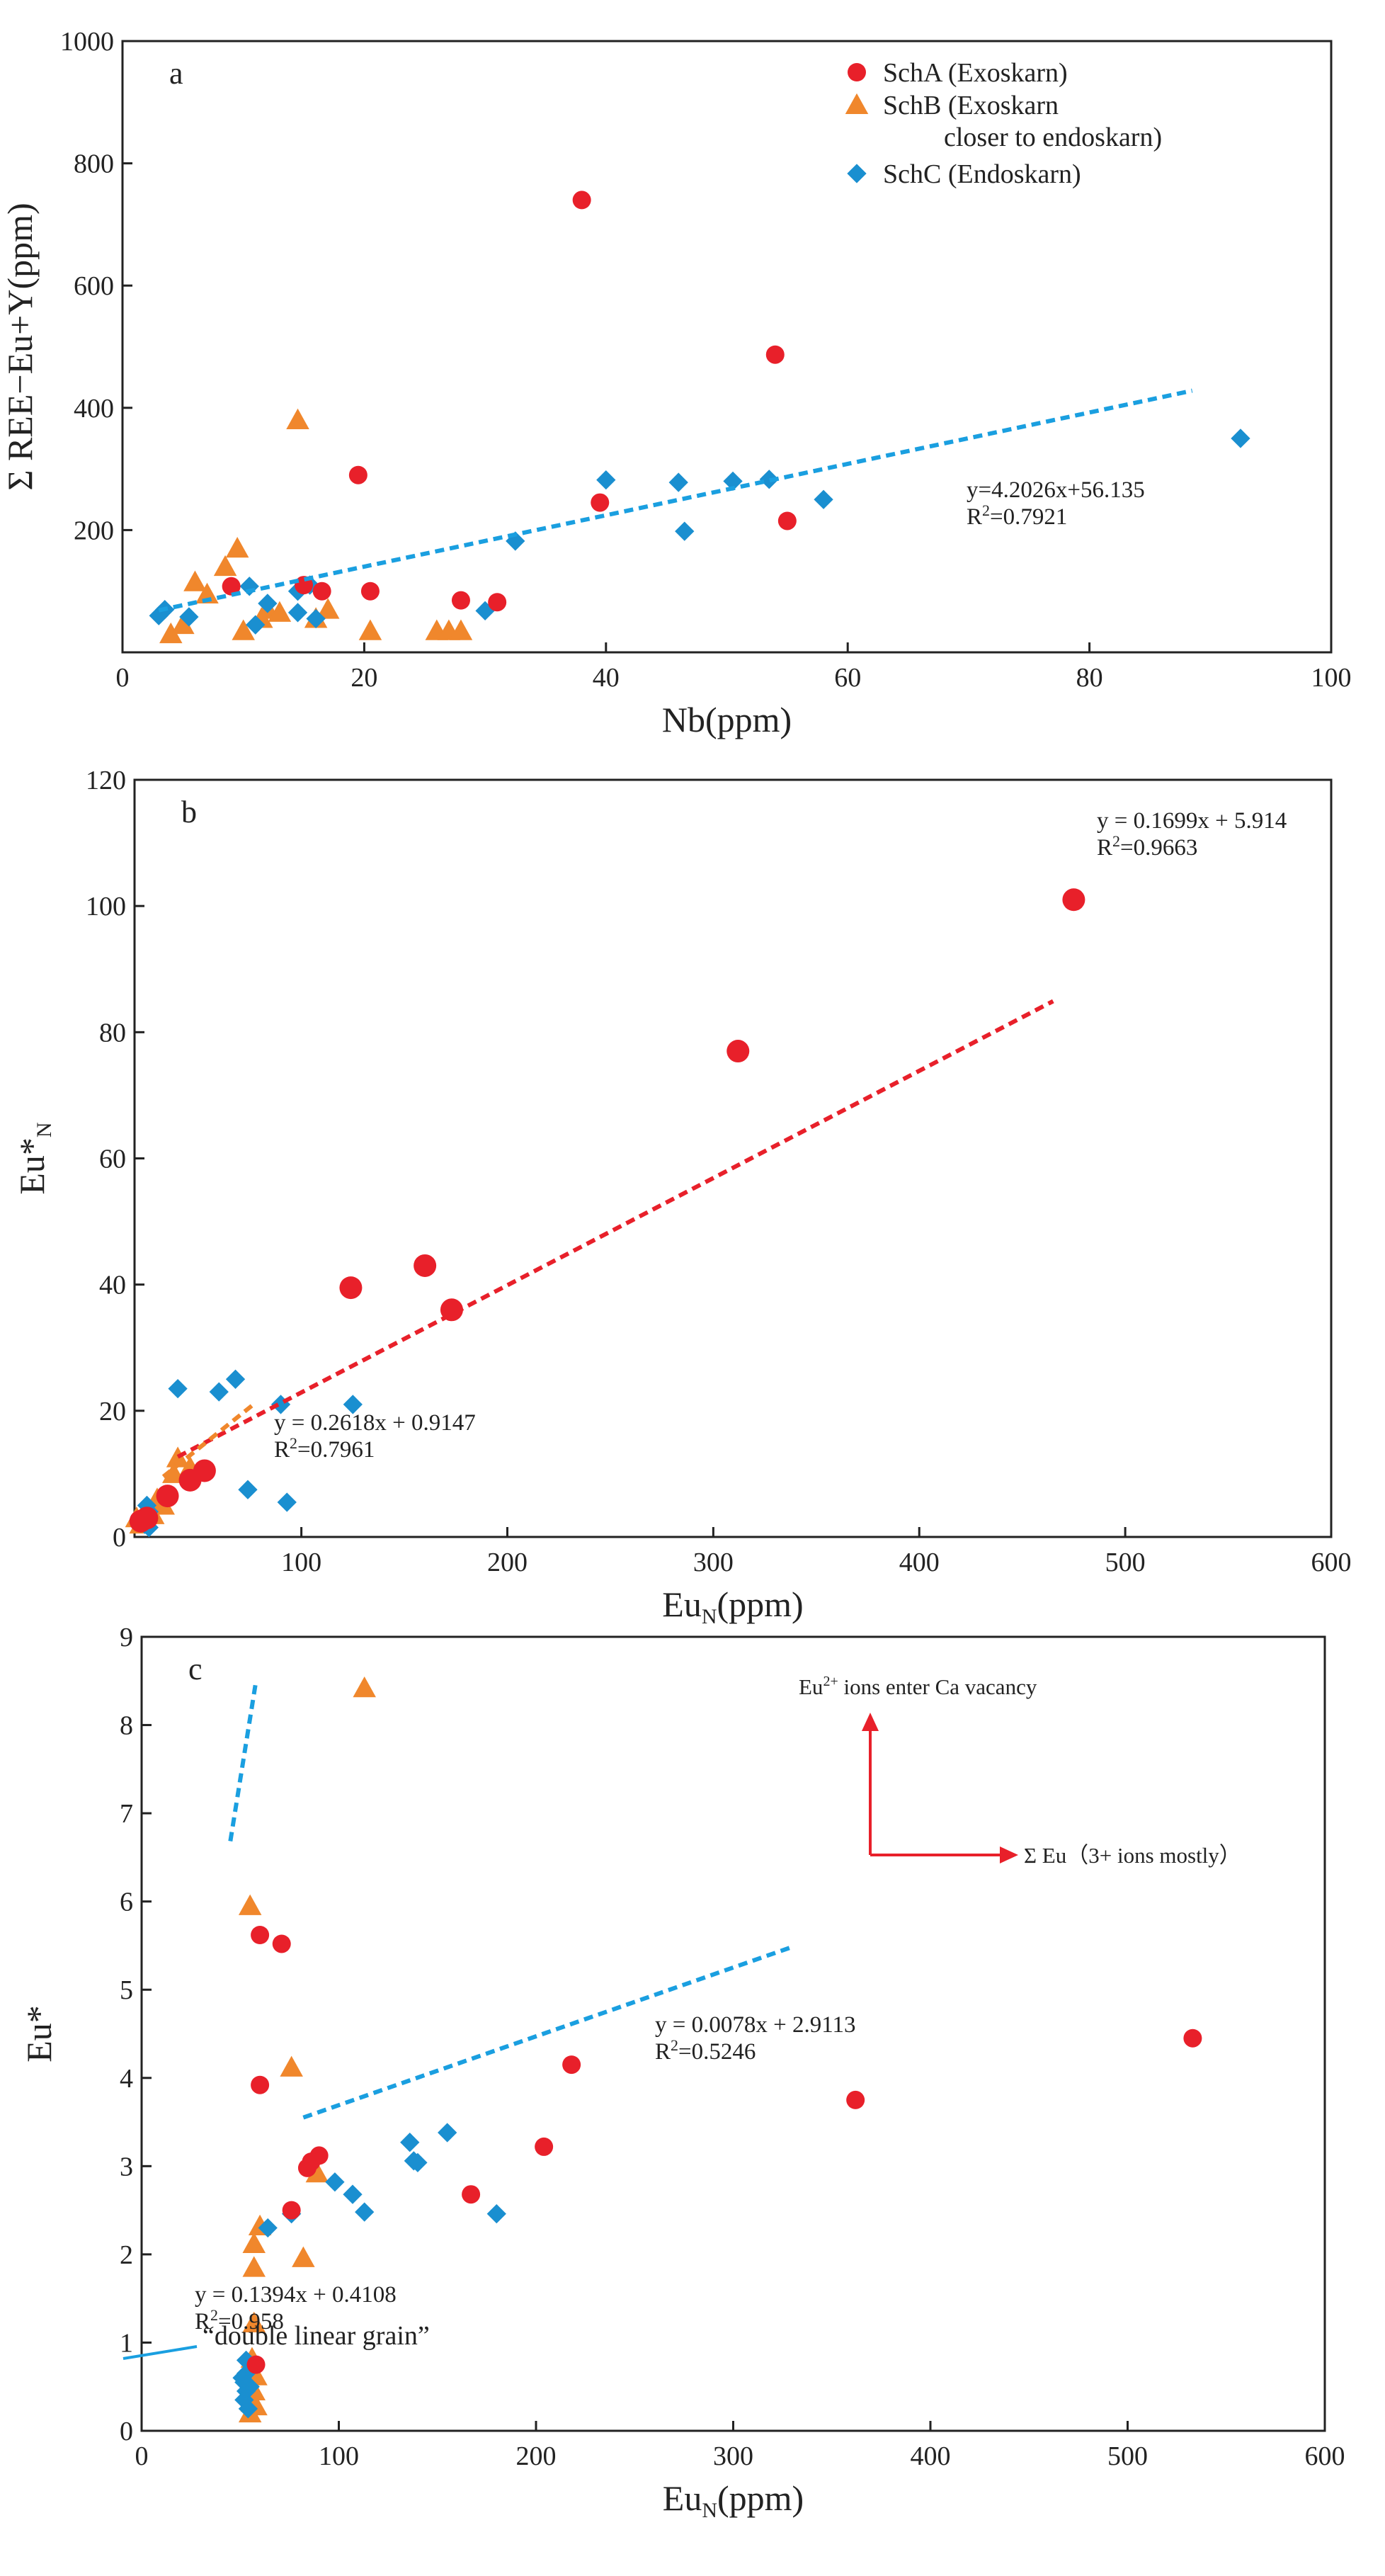 The height and width of the screenshot is (2576, 1385). What do you see at coordinates (316, 2336) in the screenshot?
I see `grain-label: “double linear grain”` at bounding box center [316, 2336].